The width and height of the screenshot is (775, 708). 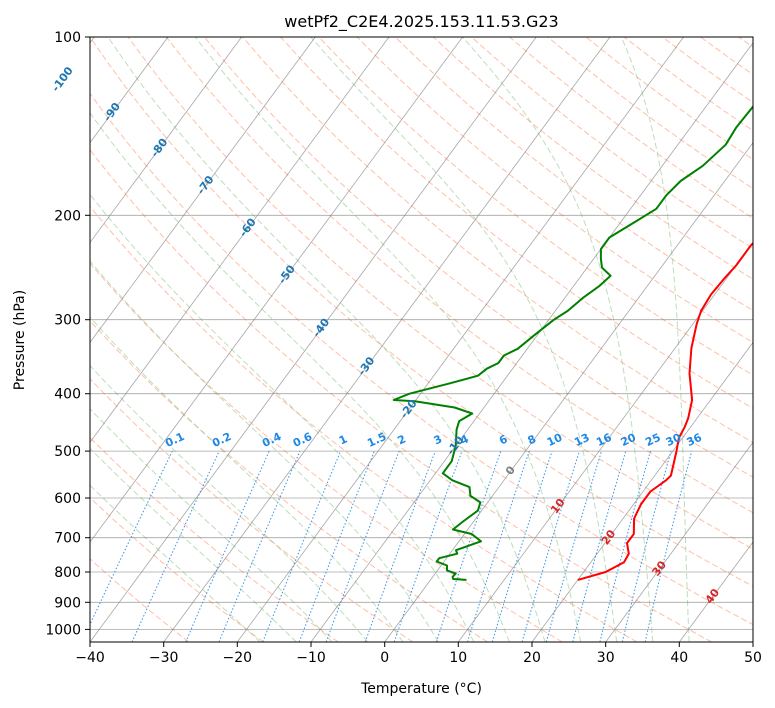 I want to click on y-tick-label: 200, so click(x=67, y=216).